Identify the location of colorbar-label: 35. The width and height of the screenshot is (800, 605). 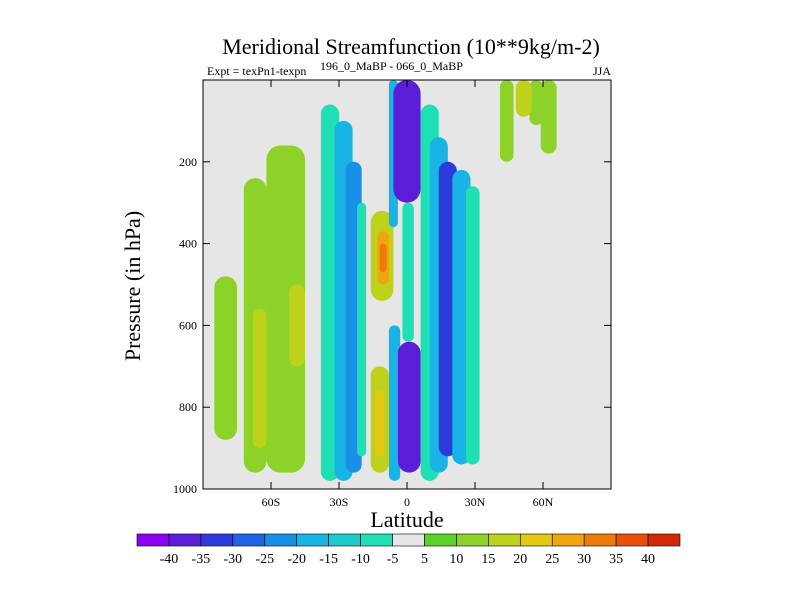
(616, 559).